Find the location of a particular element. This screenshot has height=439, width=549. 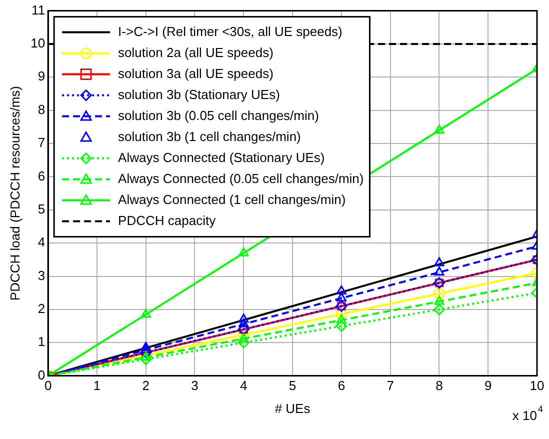

x-tick-label: 5 is located at coordinates (292, 386).